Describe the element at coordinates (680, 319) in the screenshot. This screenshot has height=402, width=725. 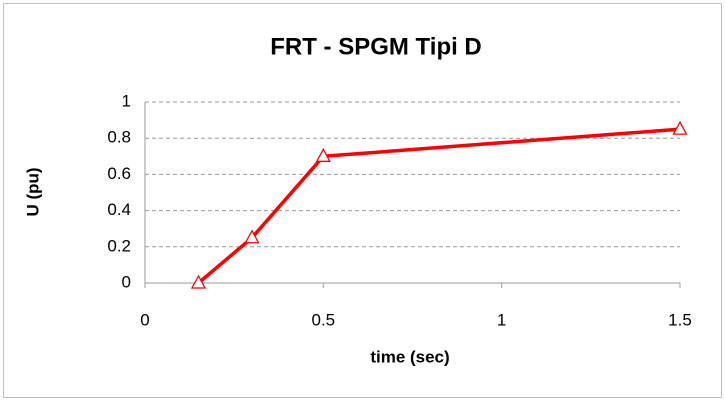
I see `x-tick-label: 1.5` at that location.